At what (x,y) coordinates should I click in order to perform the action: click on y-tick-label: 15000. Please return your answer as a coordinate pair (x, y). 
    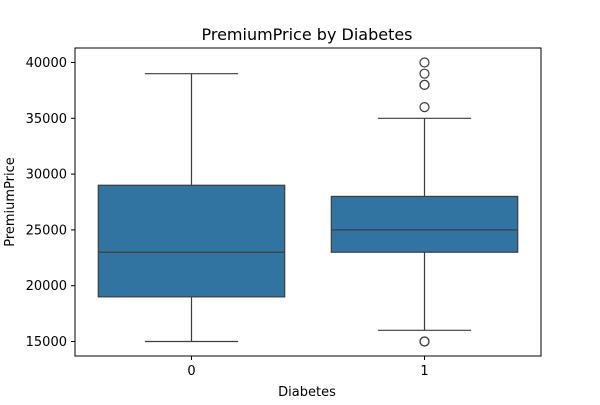
    Looking at the image, I should click on (46, 342).